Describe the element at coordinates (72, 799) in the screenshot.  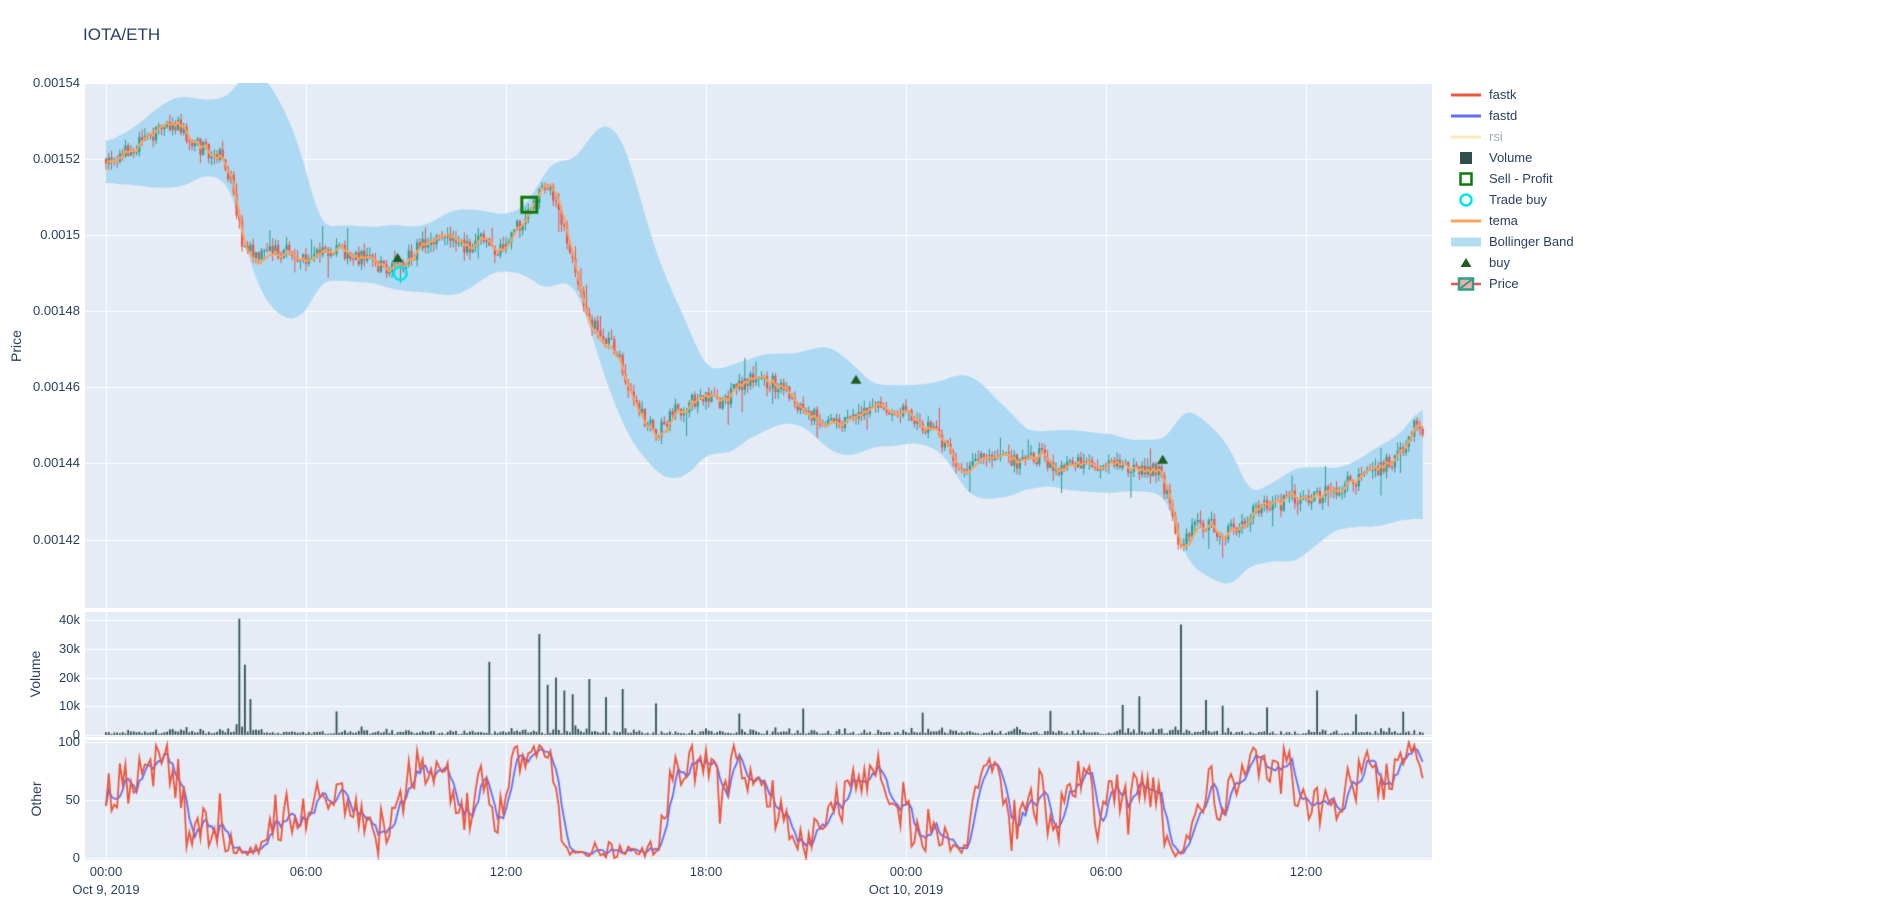
I see `other-tick-label: 50` at that location.